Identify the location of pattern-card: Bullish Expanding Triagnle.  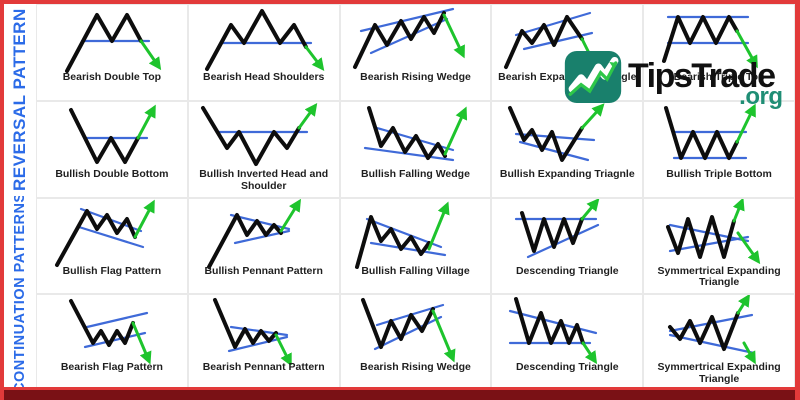
(567, 149).